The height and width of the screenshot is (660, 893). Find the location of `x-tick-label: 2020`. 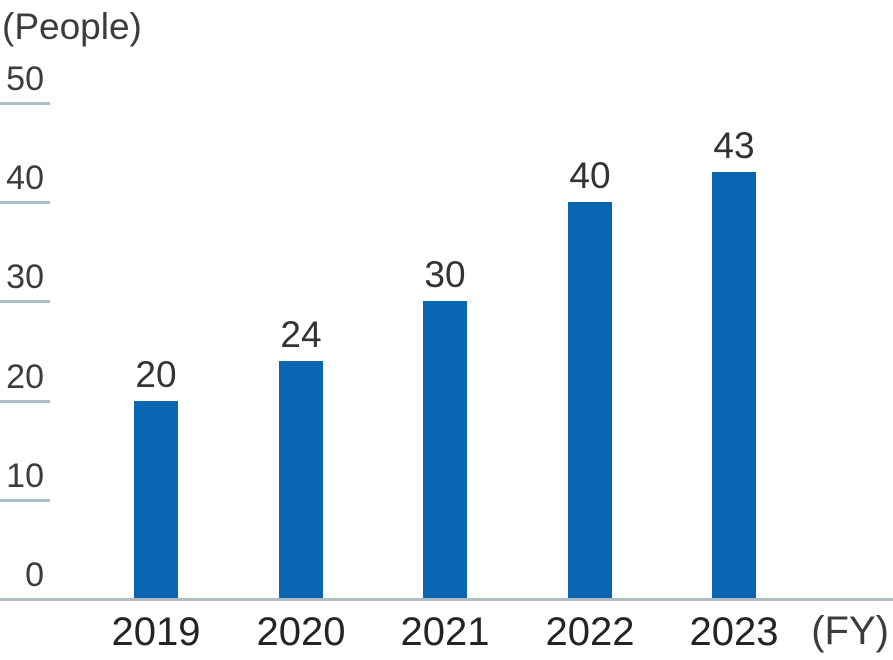

x-tick-label: 2020 is located at coordinates (301, 632).